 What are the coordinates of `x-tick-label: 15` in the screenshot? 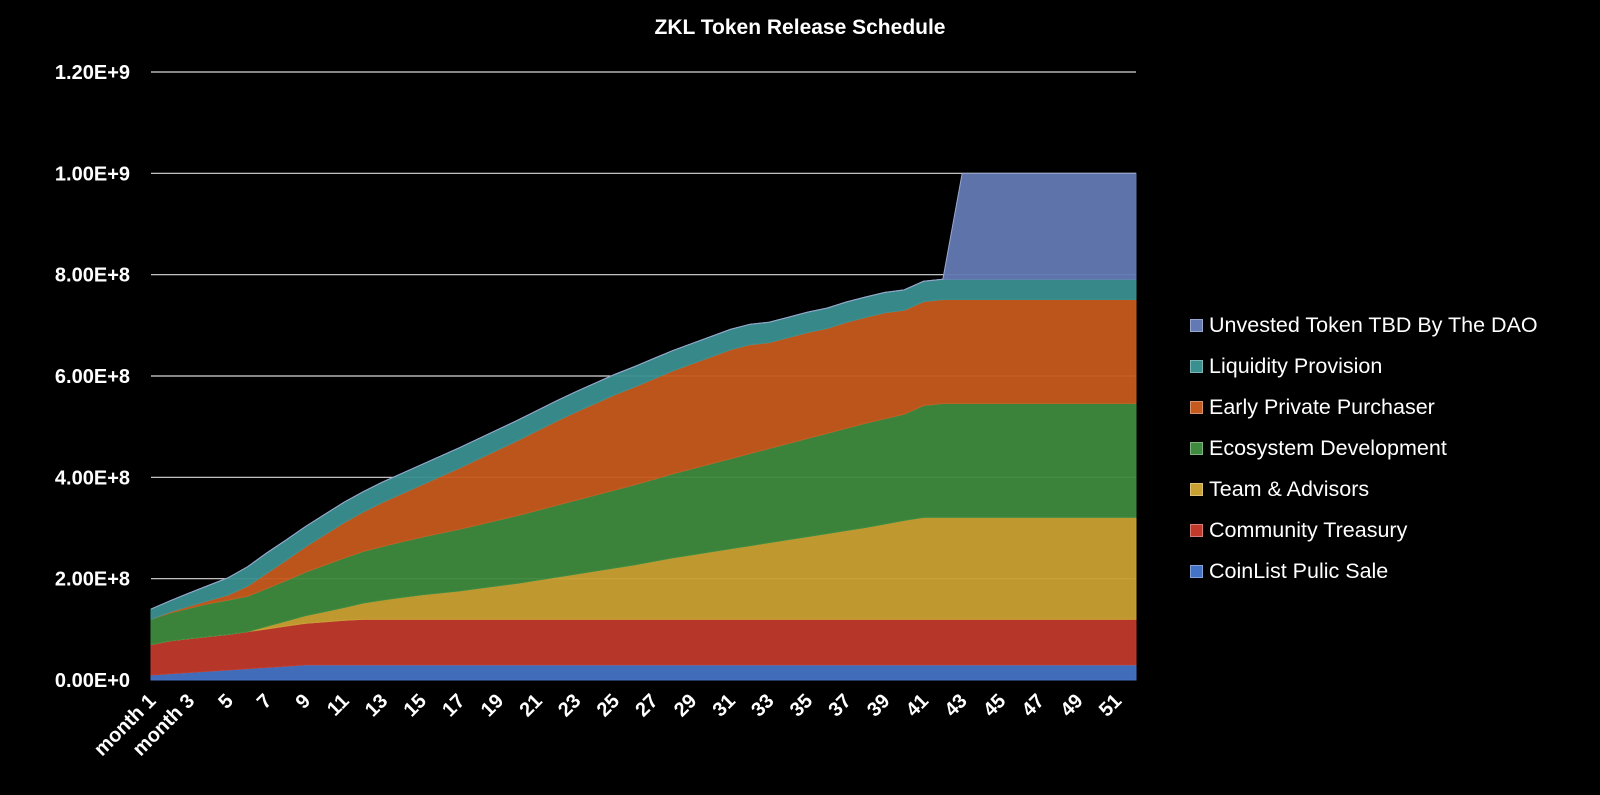 It's located at (415, 705).